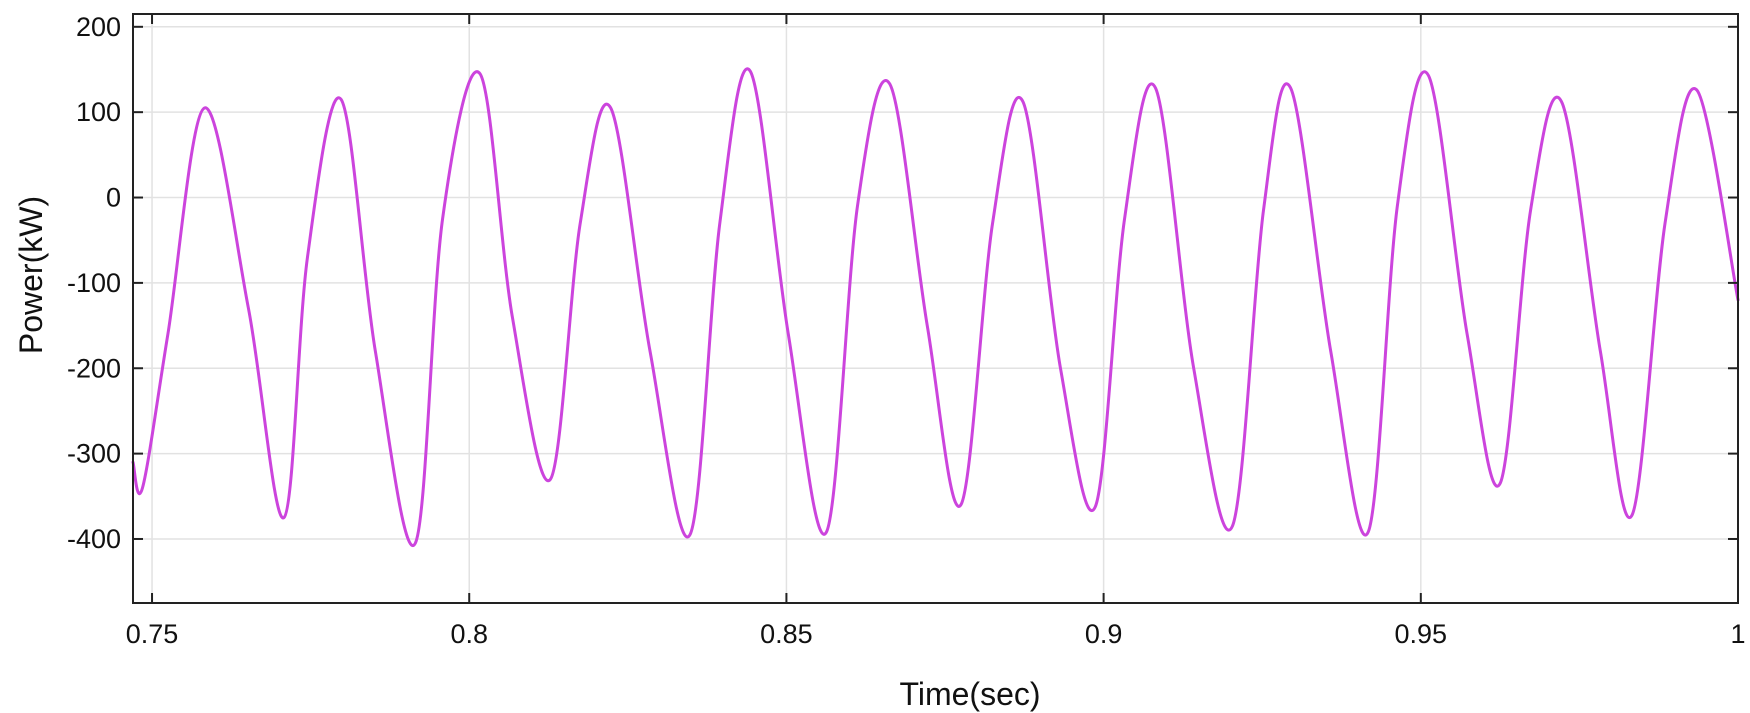 This screenshot has width=1750, height=713. Describe the element at coordinates (152, 634) in the screenshot. I see `x-tick-label: 0.75` at that location.